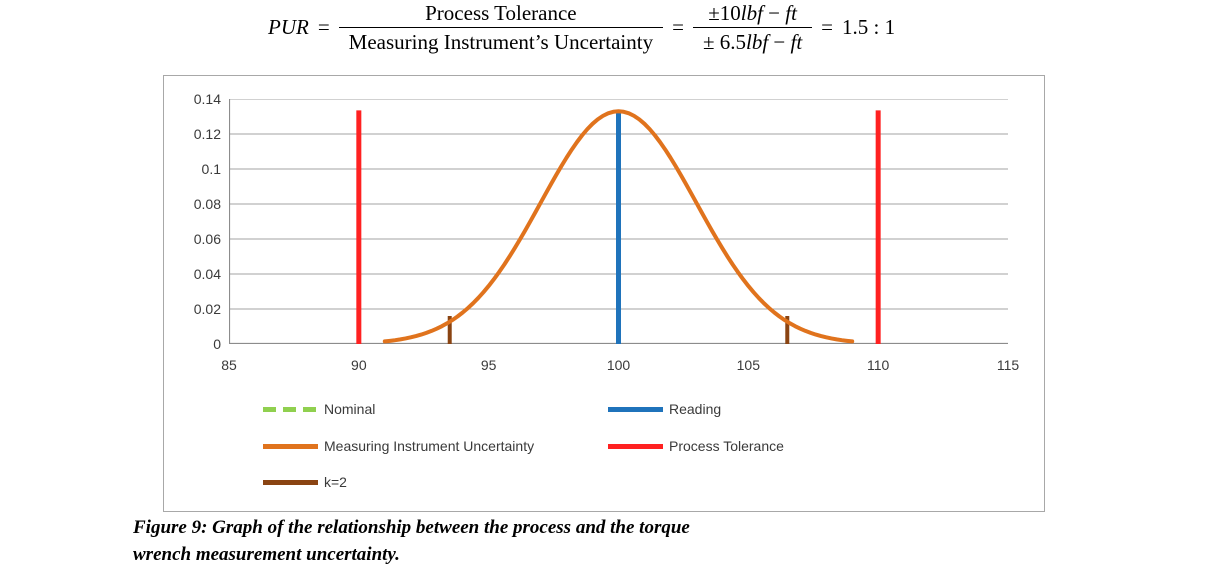 The height and width of the screenshot is (573, 1208). Describe the element at coordinates (290, 482) in the screenshot. I see `k2-line-swatch` at that location.